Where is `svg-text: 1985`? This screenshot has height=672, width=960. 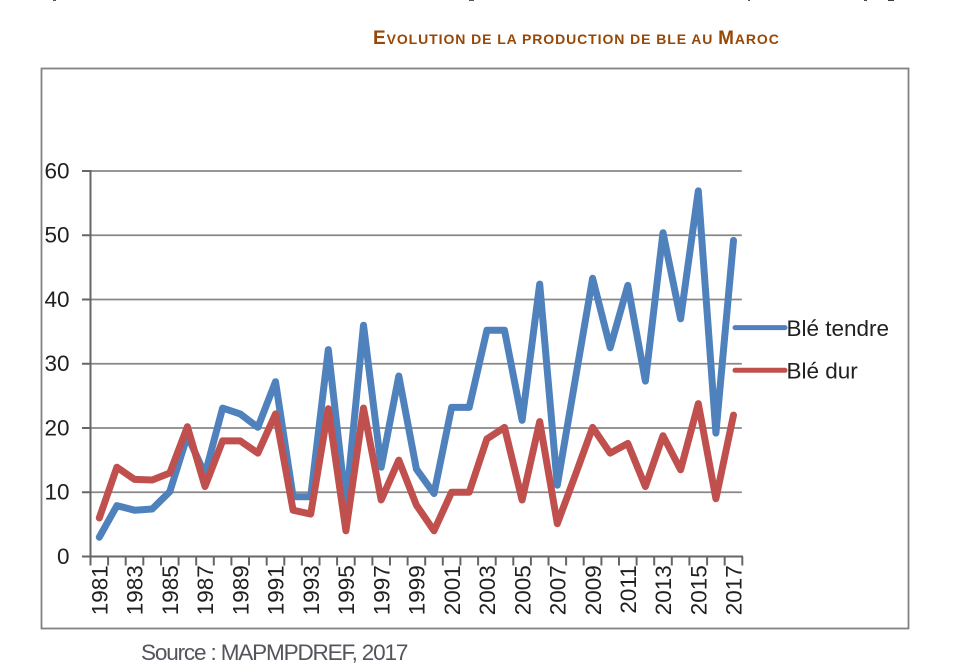
svg-text: 1985 is located at coordinates (170, 590).